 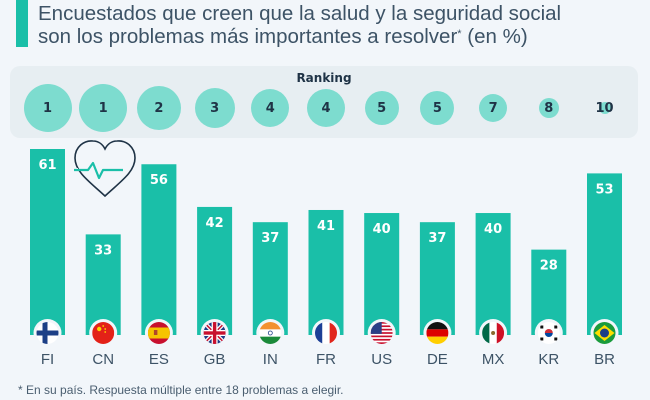 What do you see at coordinates (326, 226) in the screenshot?
I see `bar-value-label: 41` at bounding box center [326, 226].